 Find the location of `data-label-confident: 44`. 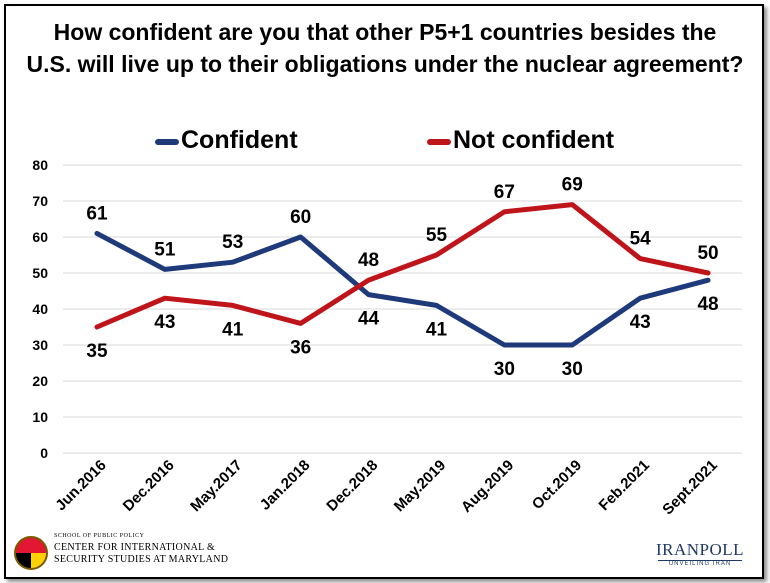

data-label-confident: 44 is located at coordinates (369, 319).